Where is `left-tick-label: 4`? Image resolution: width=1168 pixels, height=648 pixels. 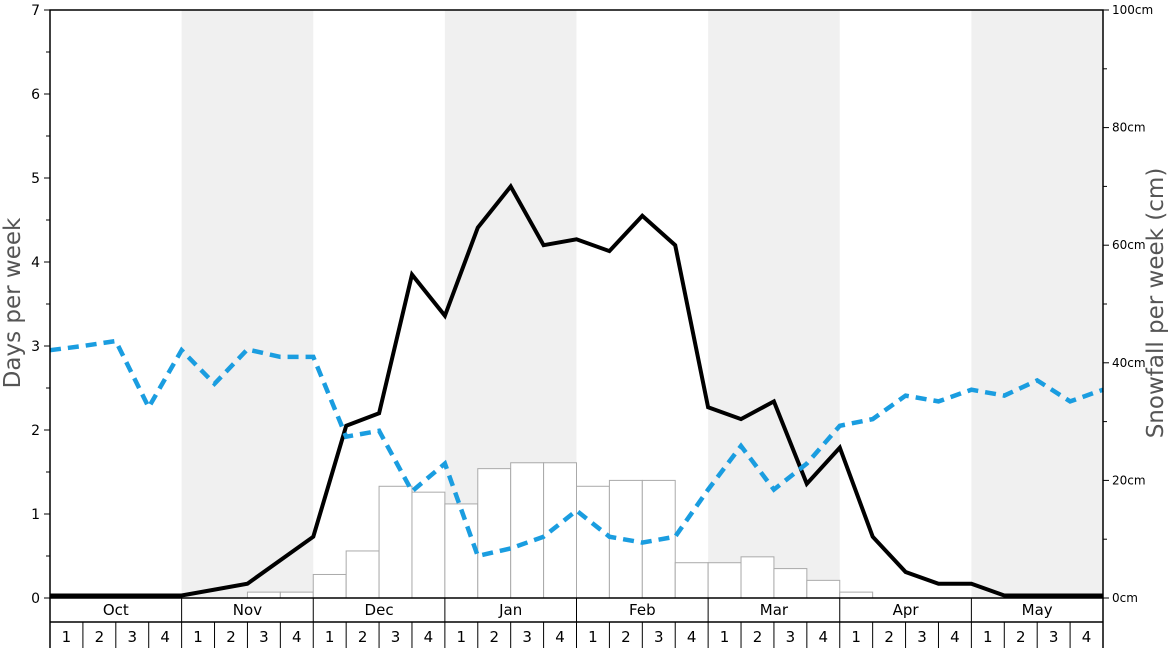 left-tick-label: 4 is located at coordinates (35, 263).